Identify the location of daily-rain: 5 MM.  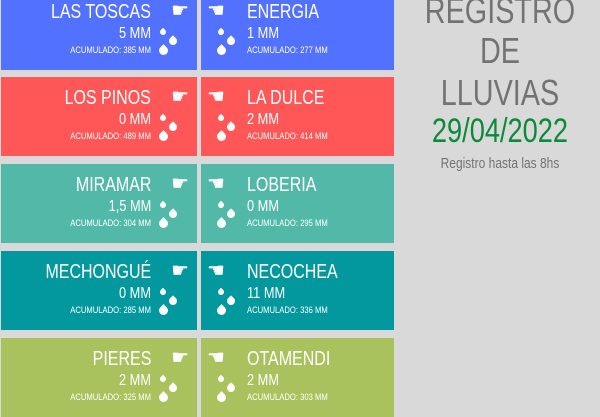
(135, 33).